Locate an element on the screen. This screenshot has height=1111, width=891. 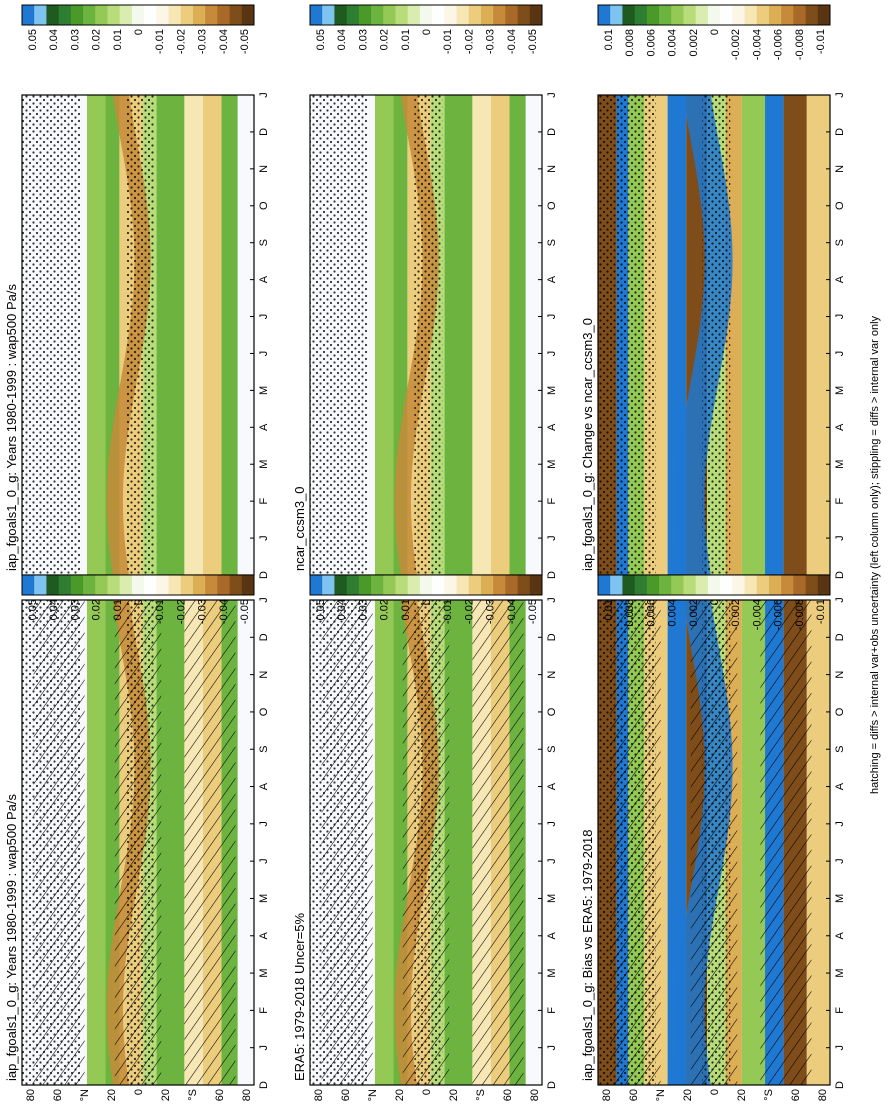
colorbar-label: 0.03 is located at coordinates (75, 39).